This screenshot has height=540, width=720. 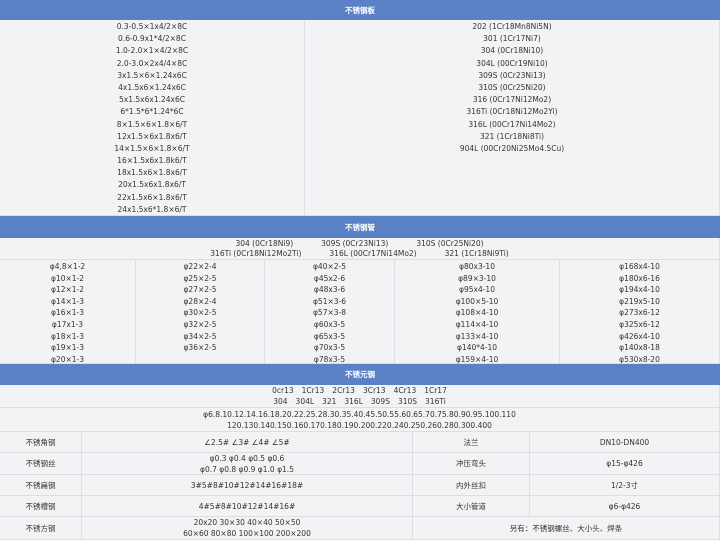 I want to click on product-spec: DN10-DN400, so click(x=625, y=442).